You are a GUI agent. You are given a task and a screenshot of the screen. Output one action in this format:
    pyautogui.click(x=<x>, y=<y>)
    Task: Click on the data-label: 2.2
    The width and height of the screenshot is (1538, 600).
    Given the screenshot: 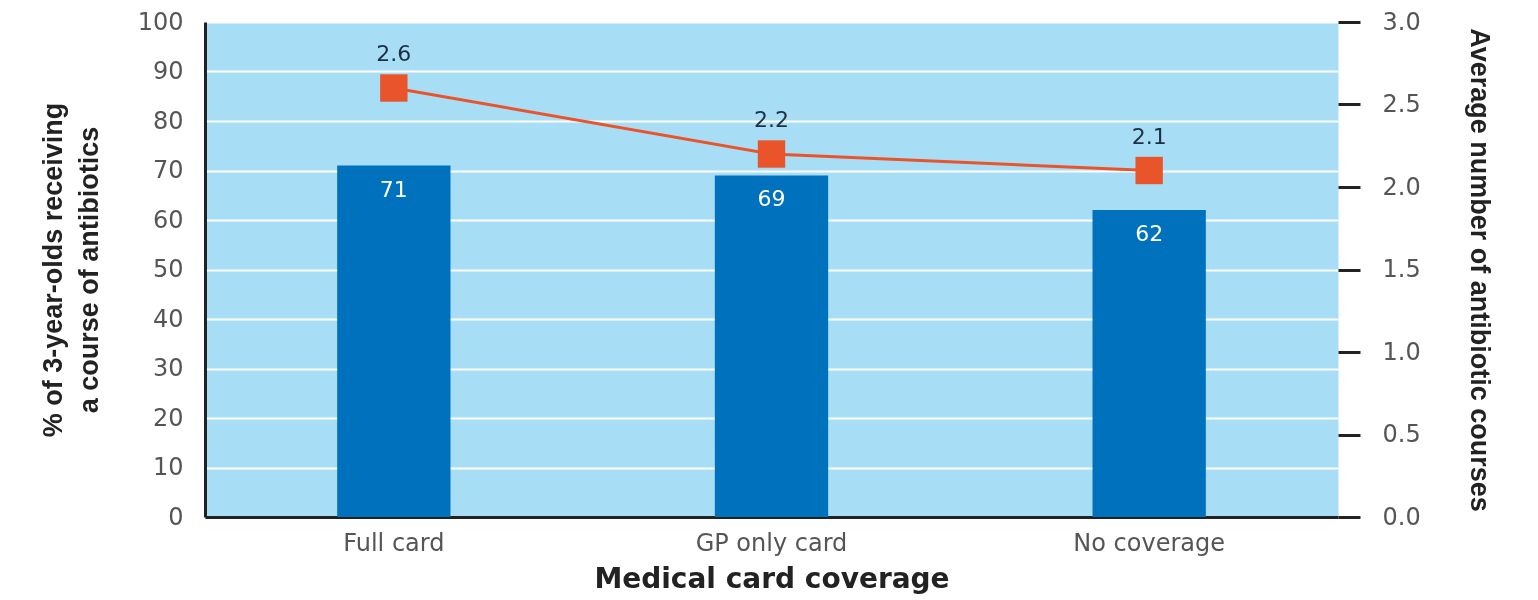 What is the action you would take?
    pyautogui.click(x=771, y=119)
    